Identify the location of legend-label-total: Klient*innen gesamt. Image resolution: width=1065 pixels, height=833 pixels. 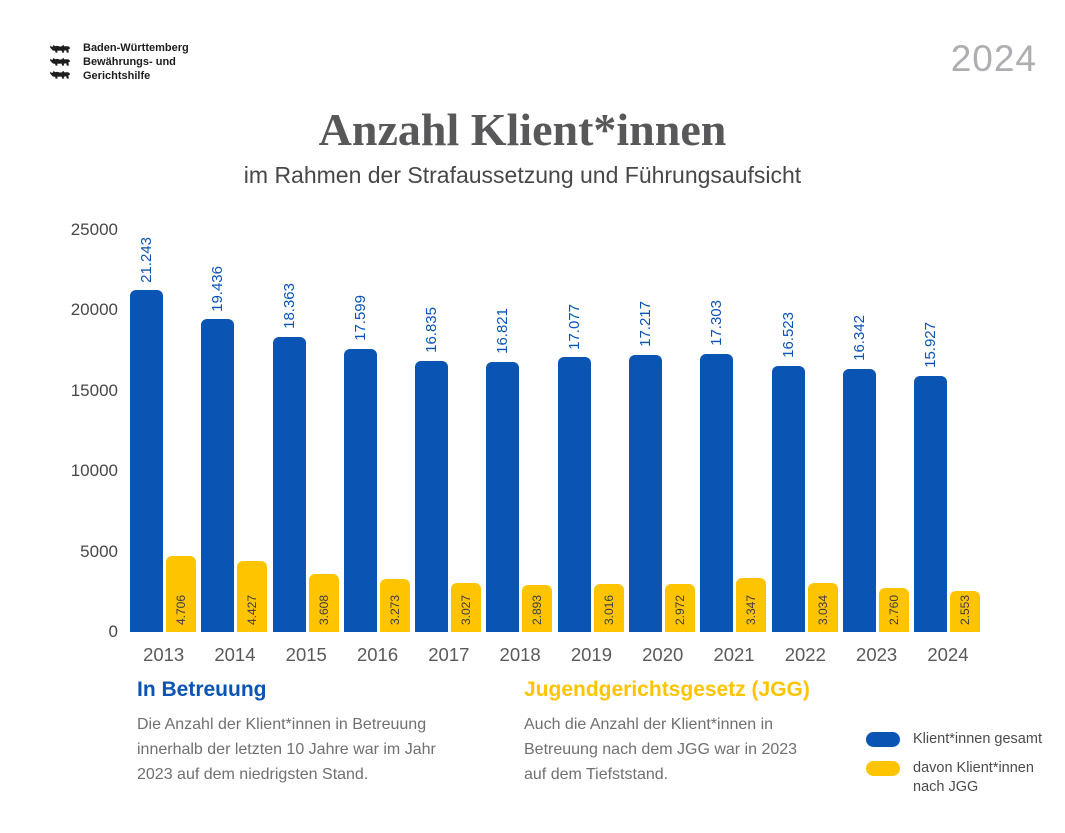
(977, 739).